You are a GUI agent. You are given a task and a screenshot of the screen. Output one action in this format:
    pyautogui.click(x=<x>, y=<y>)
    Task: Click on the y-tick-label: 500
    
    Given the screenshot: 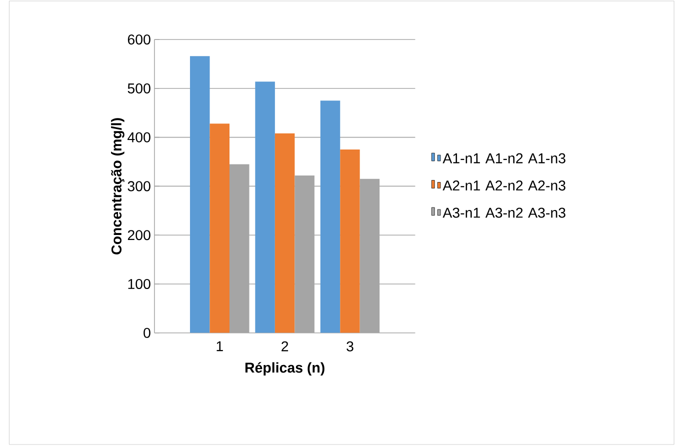 What is the action you would take?
    pyautogui.click(x=139, y=89)
    